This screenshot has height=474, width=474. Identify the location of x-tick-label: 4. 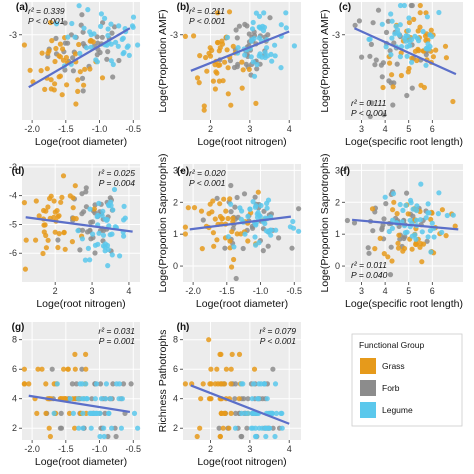
(128, 291).